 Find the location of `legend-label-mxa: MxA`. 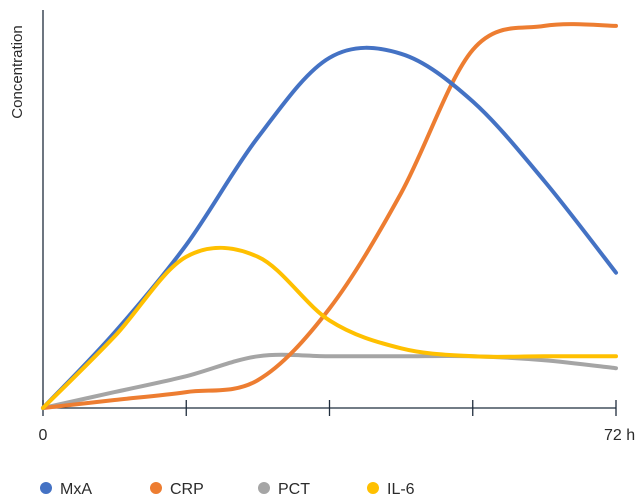

legend-label-mxa: MxA is located at coordinates (76, 489).